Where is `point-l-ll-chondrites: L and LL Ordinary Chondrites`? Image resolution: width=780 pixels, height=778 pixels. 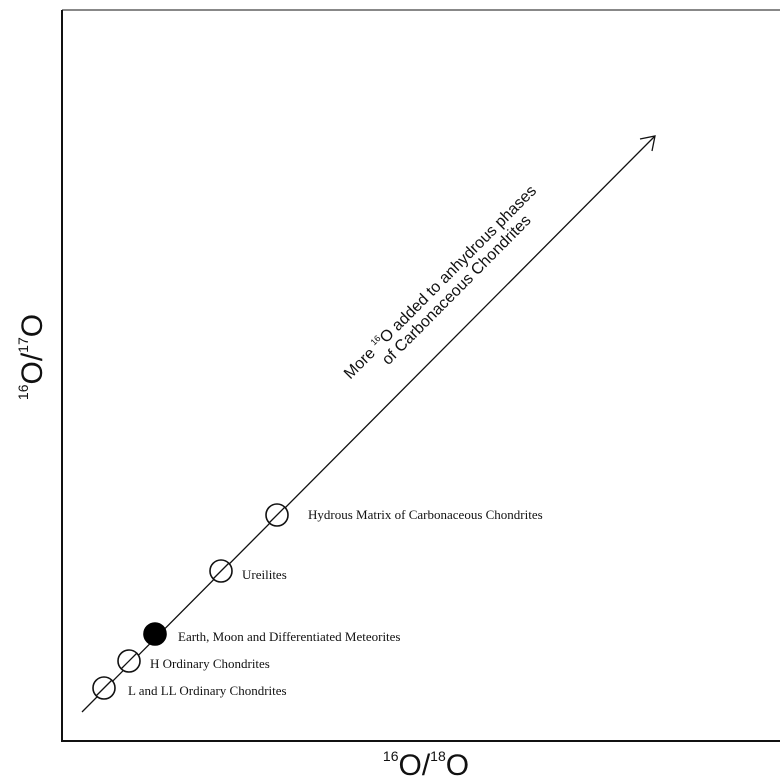 point-l-ll-chondrites: L and LL Ordinary Chondrites is located at coordinates (189, 688).